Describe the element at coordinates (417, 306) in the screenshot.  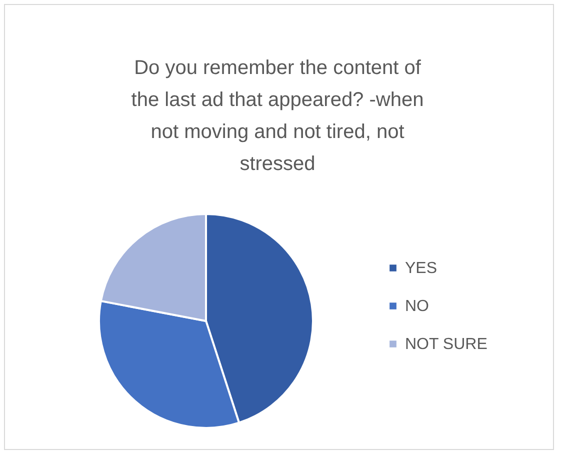
I see `legend-label: NO` at that location.